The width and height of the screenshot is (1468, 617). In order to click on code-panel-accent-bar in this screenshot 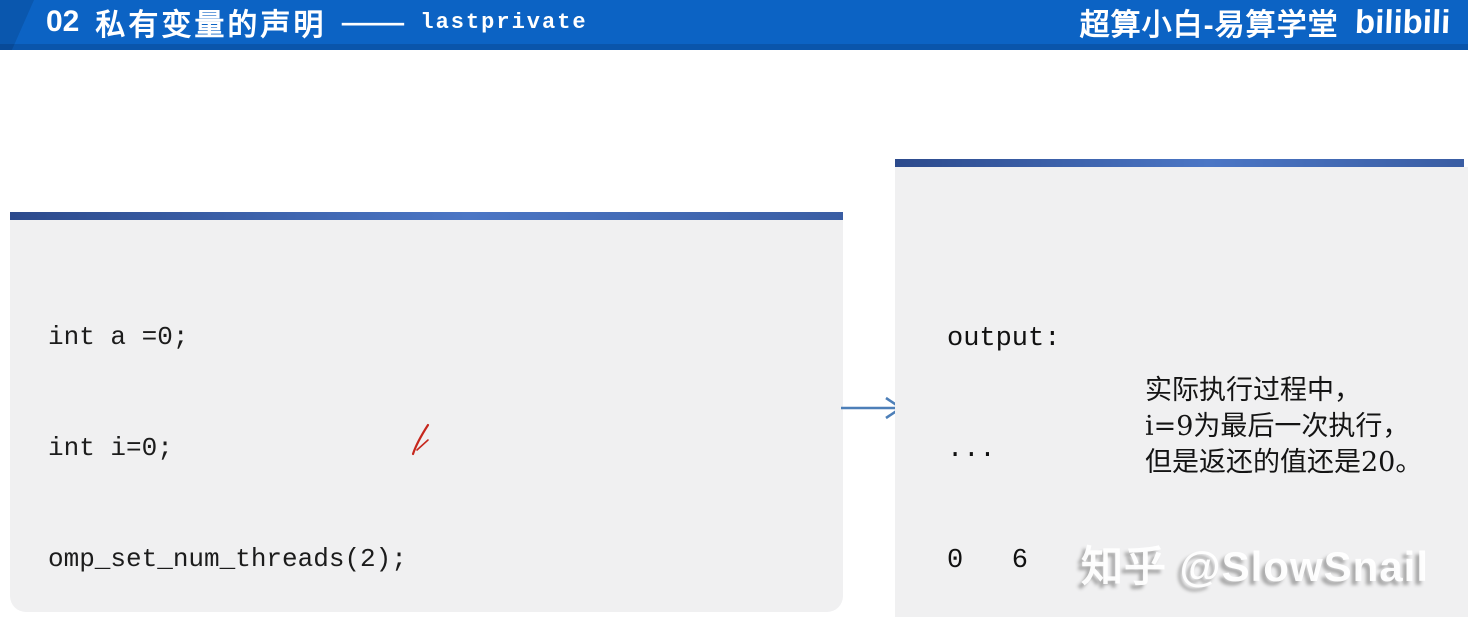, I will do `click(426, 216)`.